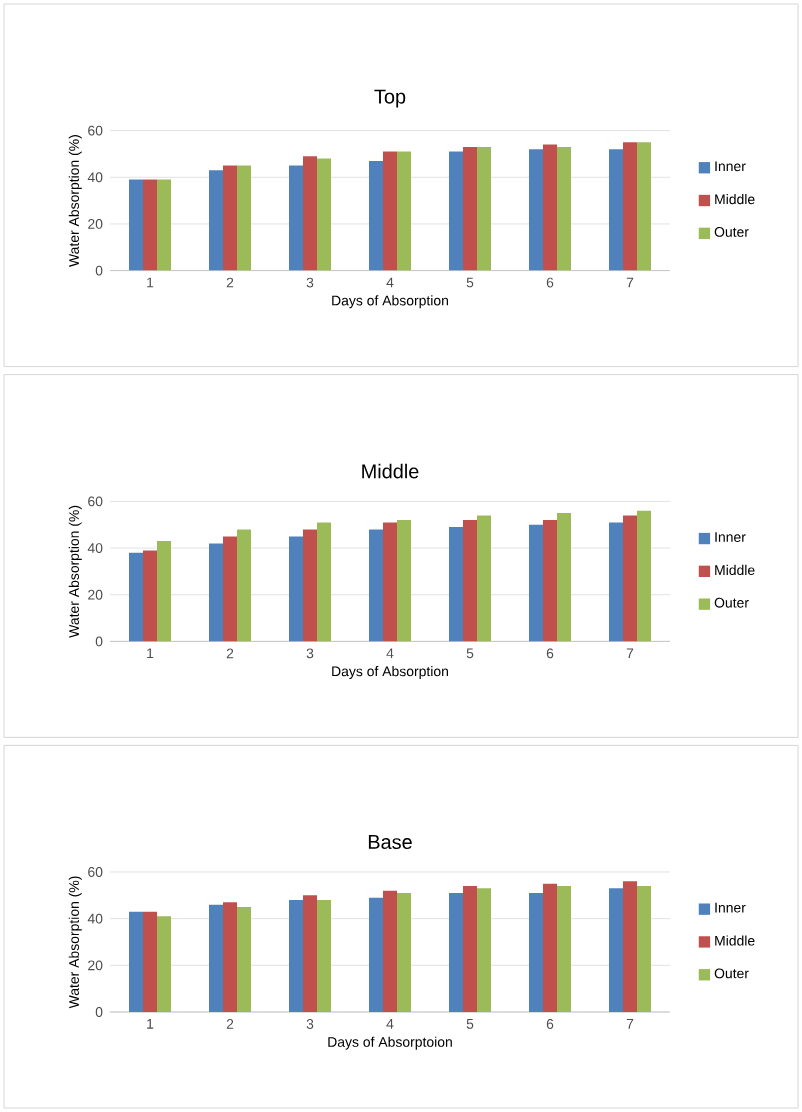 The width and height of the screenshot is (802, 1112). I want to click on chart-title: Base, so click(390, 842).